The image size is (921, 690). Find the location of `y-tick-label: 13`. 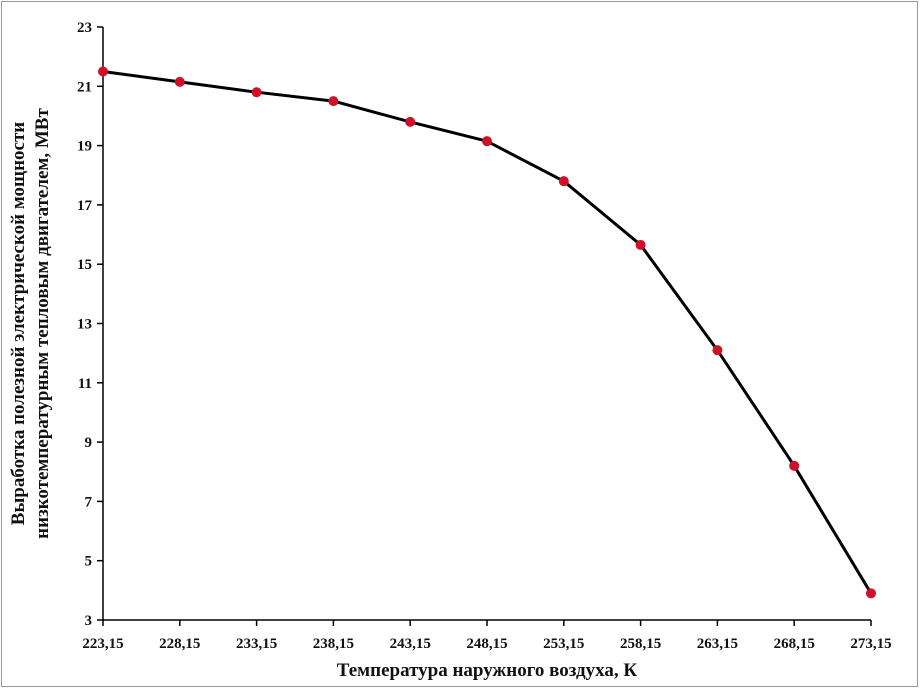

y-tick-label: 13 is located at coordinates (84, 325).